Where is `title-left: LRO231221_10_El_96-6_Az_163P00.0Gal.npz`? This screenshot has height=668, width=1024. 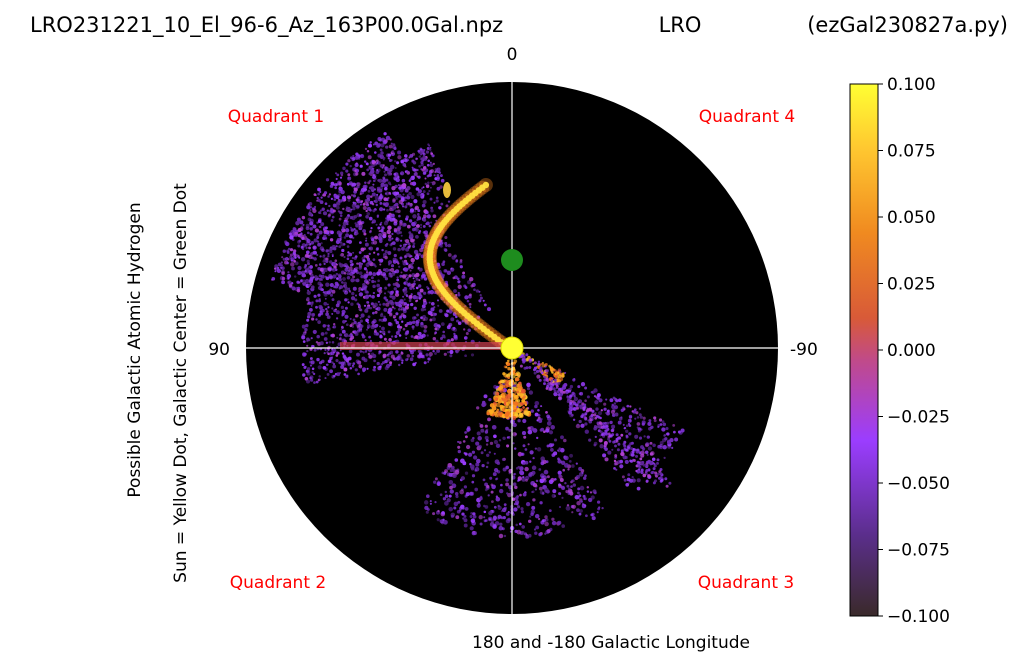 title-left: LRO231221_10_El_96-6_Az_163P00.0Gal.npz is located at coordinates (266, 25).